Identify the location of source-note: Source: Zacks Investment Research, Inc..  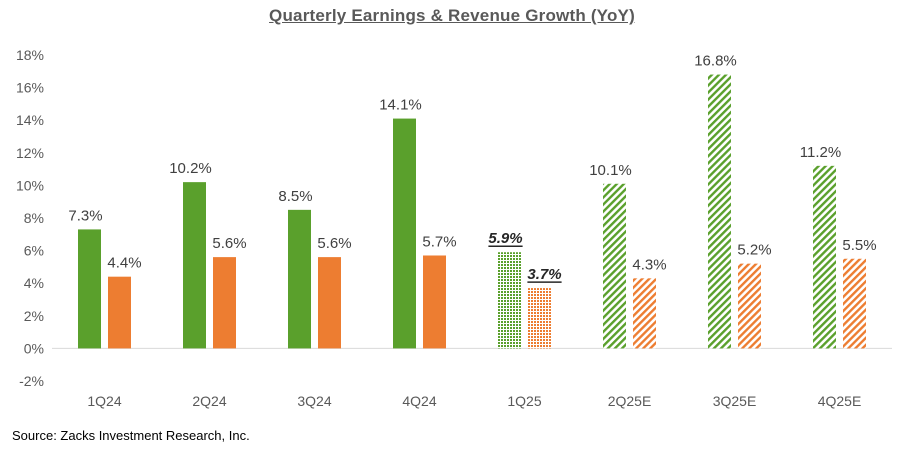
(131, 435).